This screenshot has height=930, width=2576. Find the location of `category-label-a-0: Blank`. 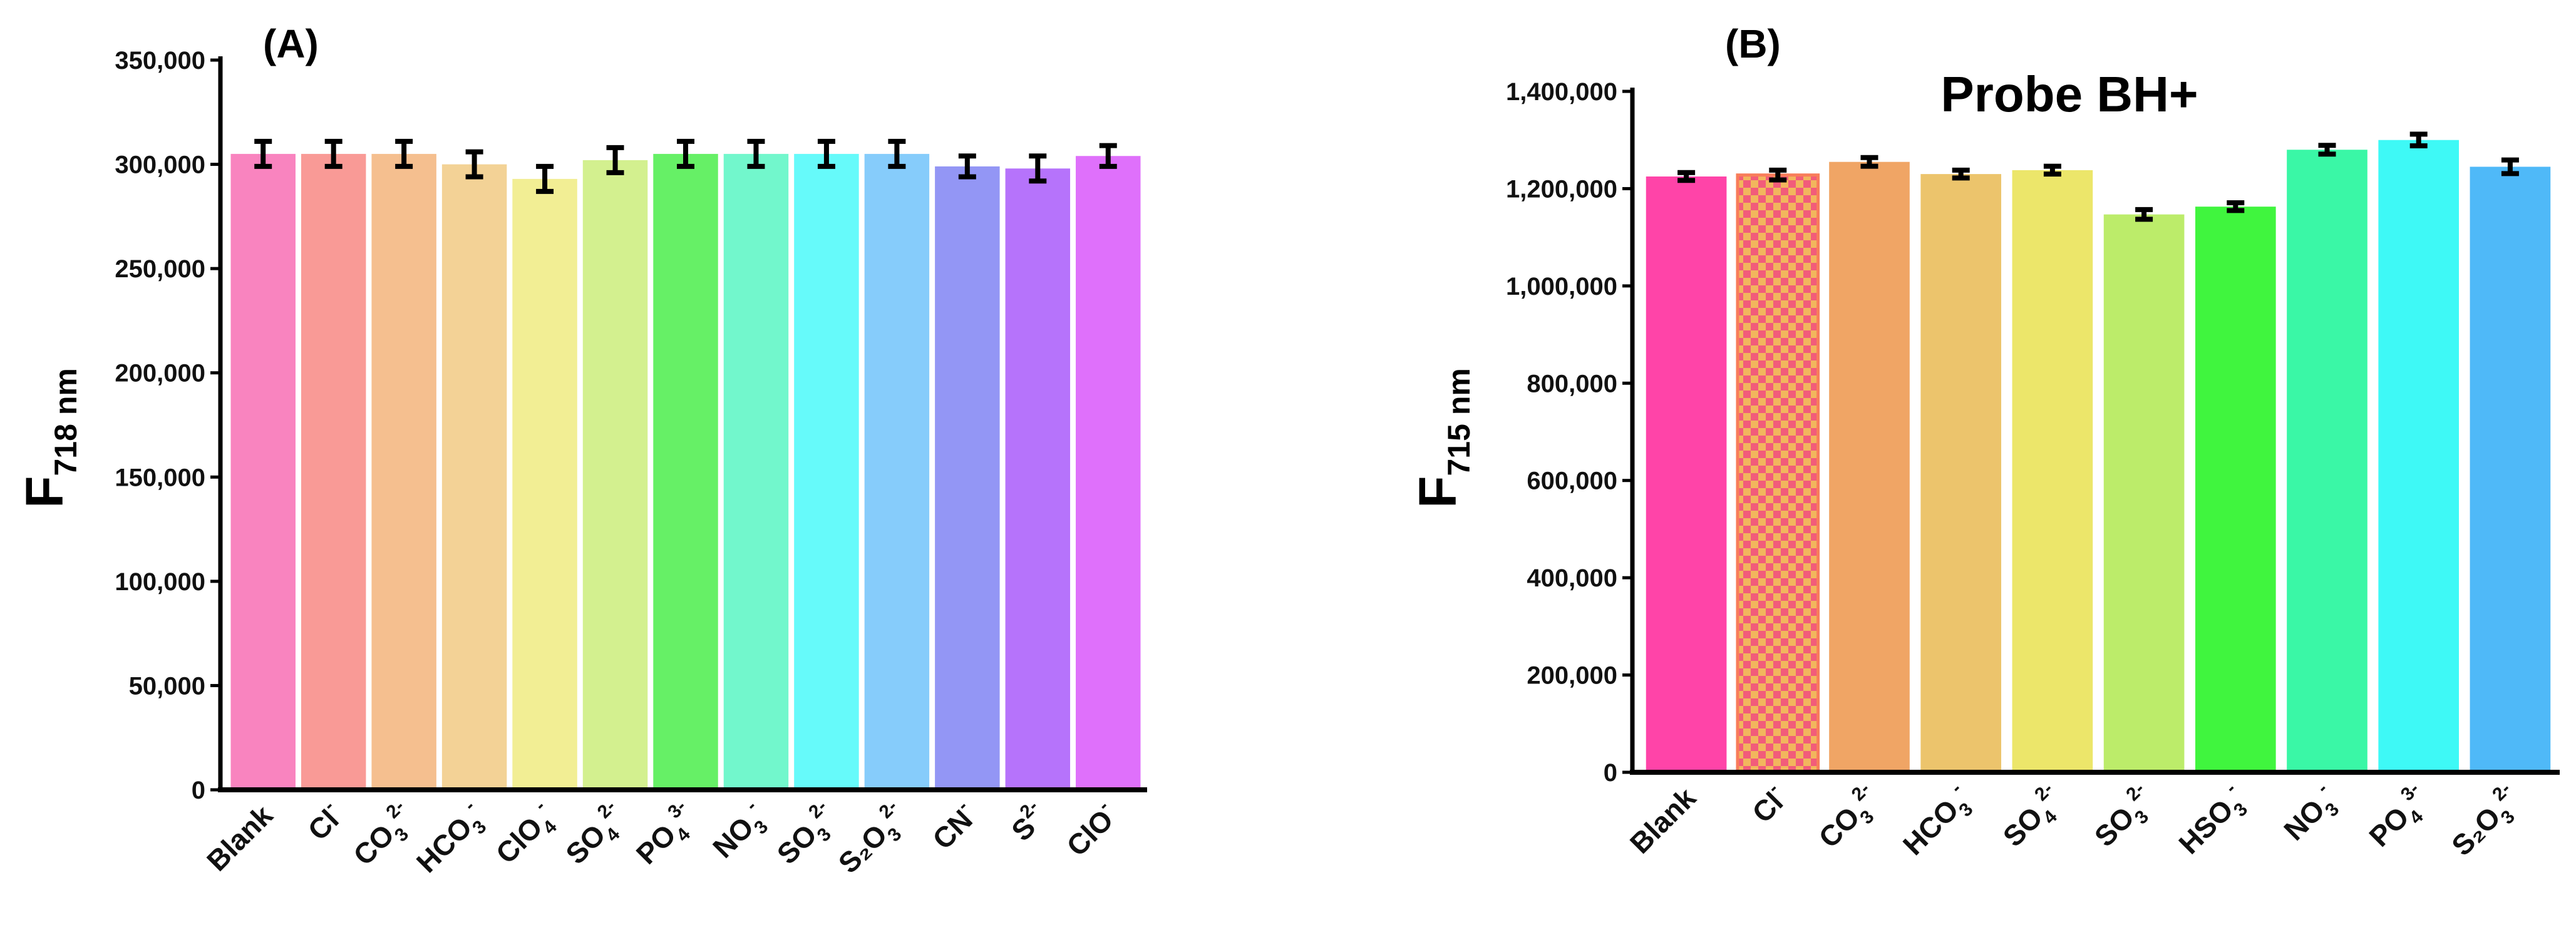

category-label-a-0: Blank is located at coordinates (239, 838).